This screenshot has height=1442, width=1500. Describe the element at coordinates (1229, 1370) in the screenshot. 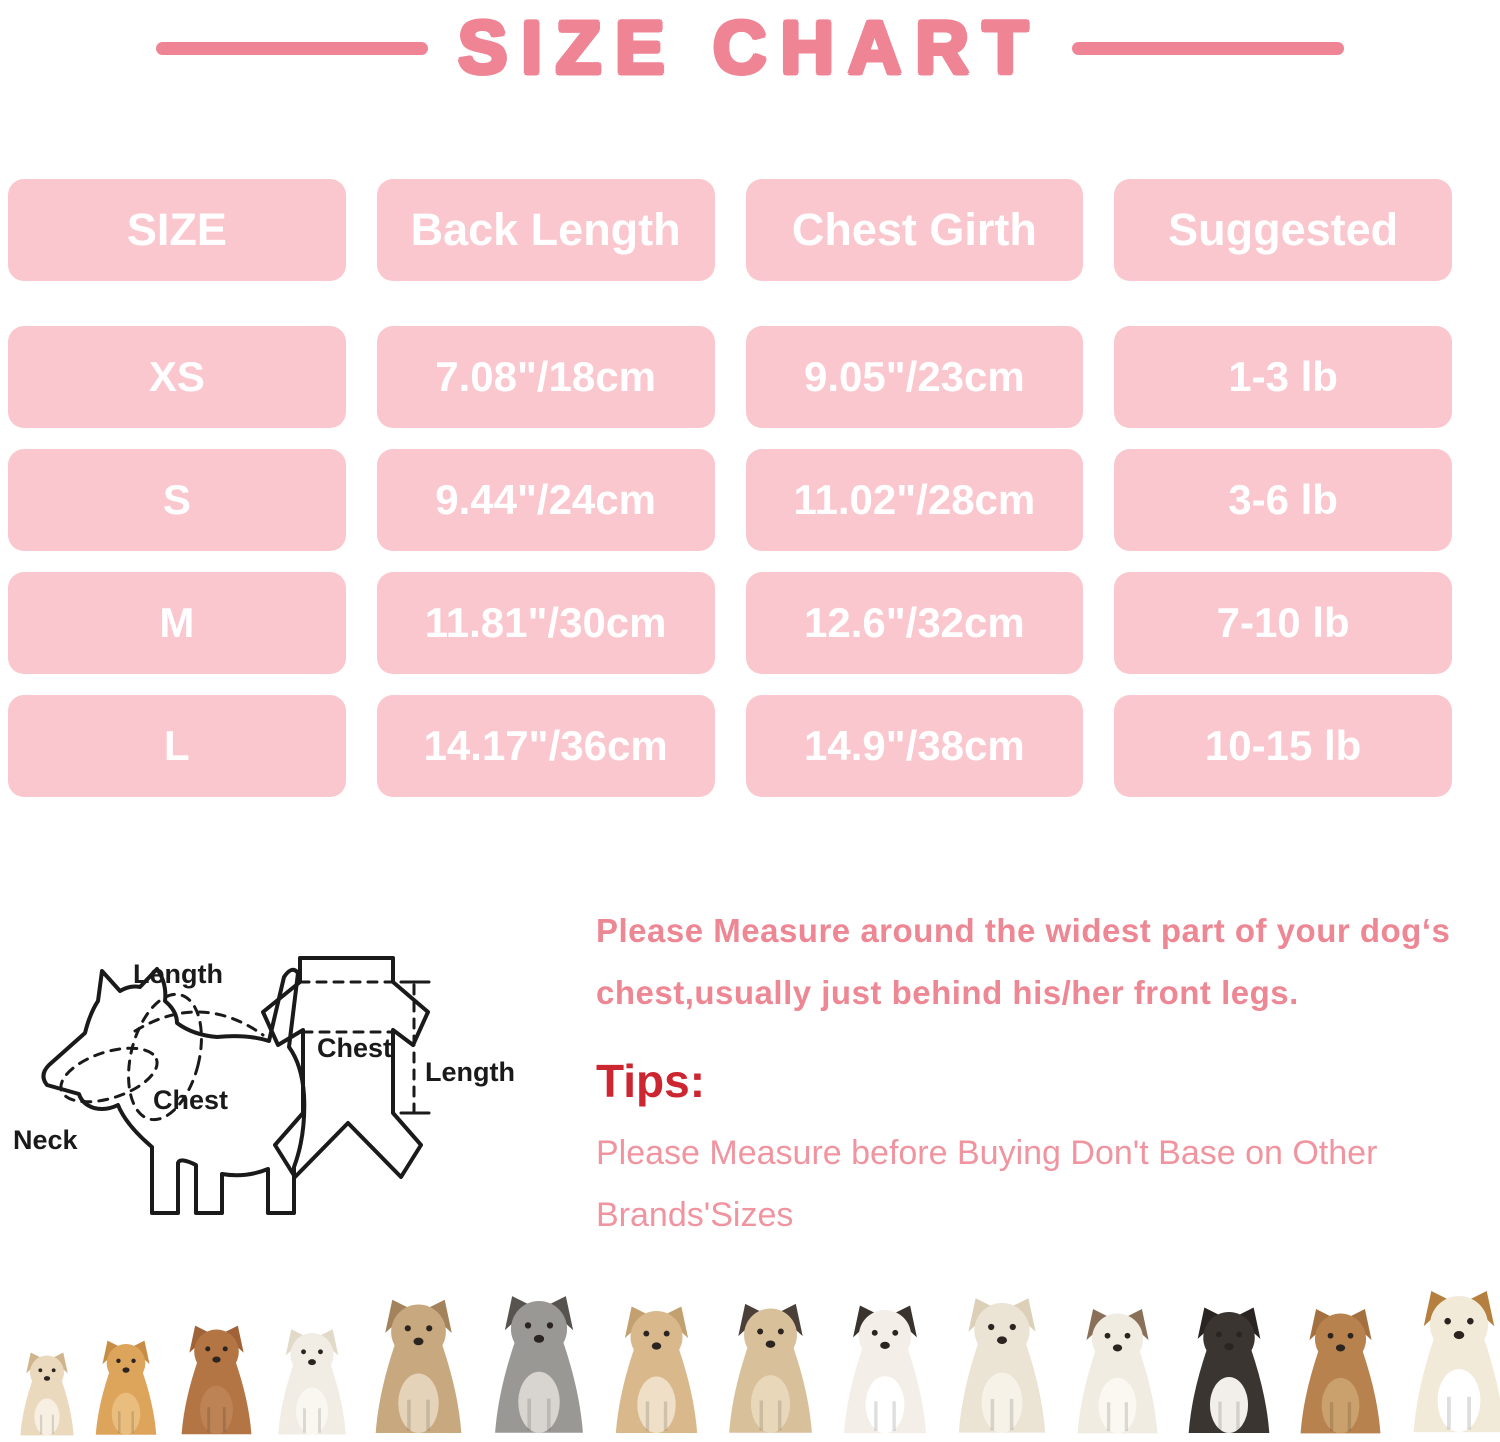

I see `dog-photo-boston-terrier` at that location.